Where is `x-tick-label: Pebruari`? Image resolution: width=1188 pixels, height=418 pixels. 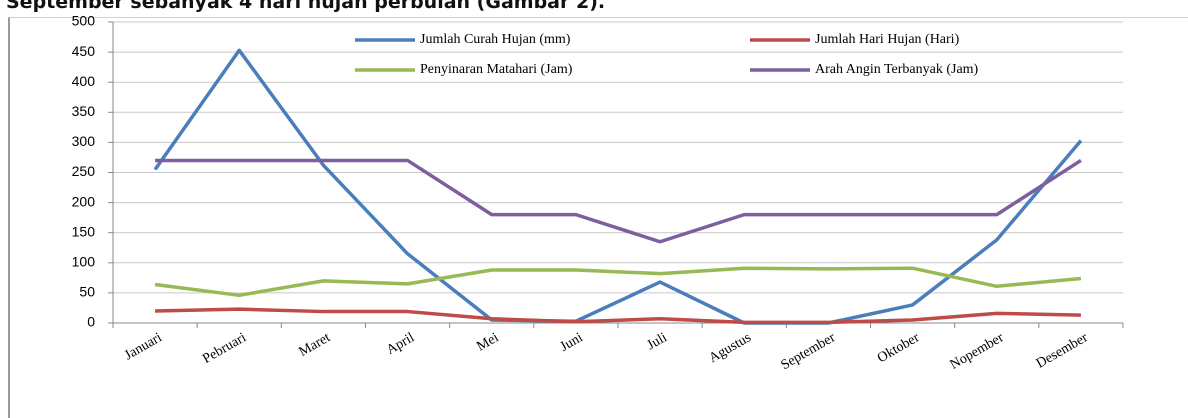 x-tick-label: Pebruari is located at coordinates (224, 348).